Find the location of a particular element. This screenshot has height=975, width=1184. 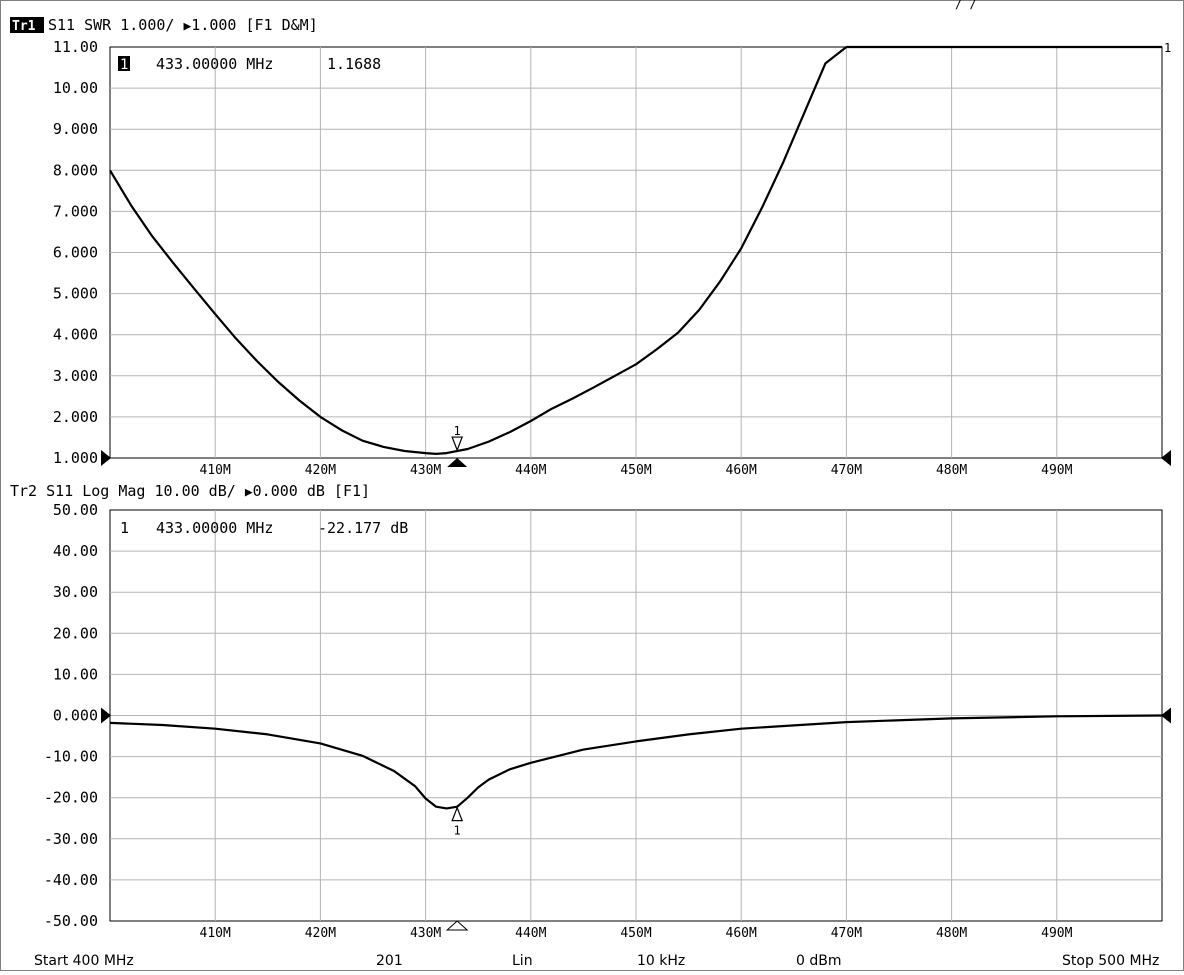

footer-stop: Stop 500 MHz is located at coordinates (1110, 961).